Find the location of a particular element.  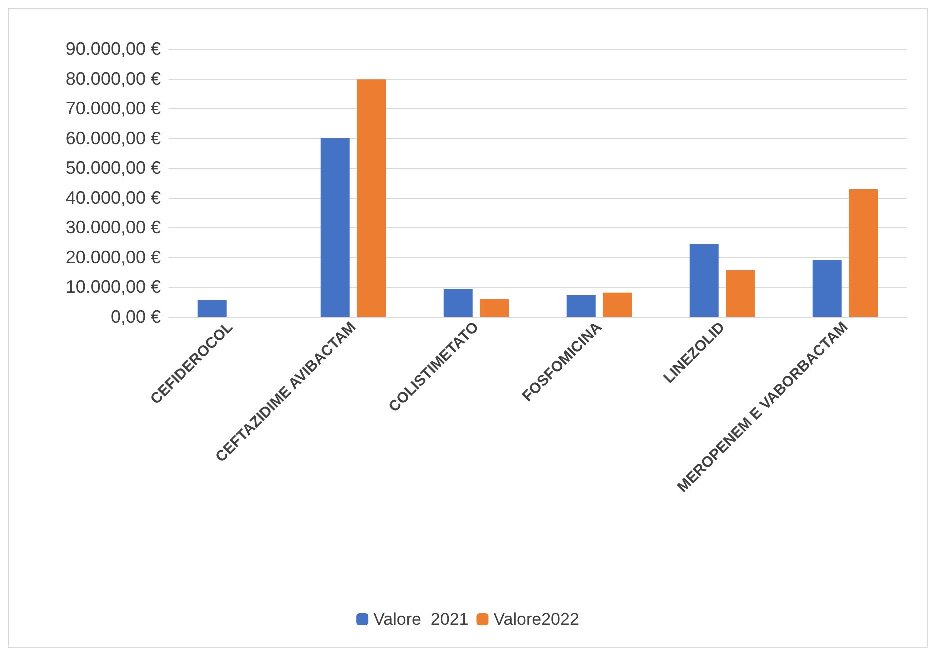

y-tick-label: 60.000,00 € is located at coordinates (113, 138).